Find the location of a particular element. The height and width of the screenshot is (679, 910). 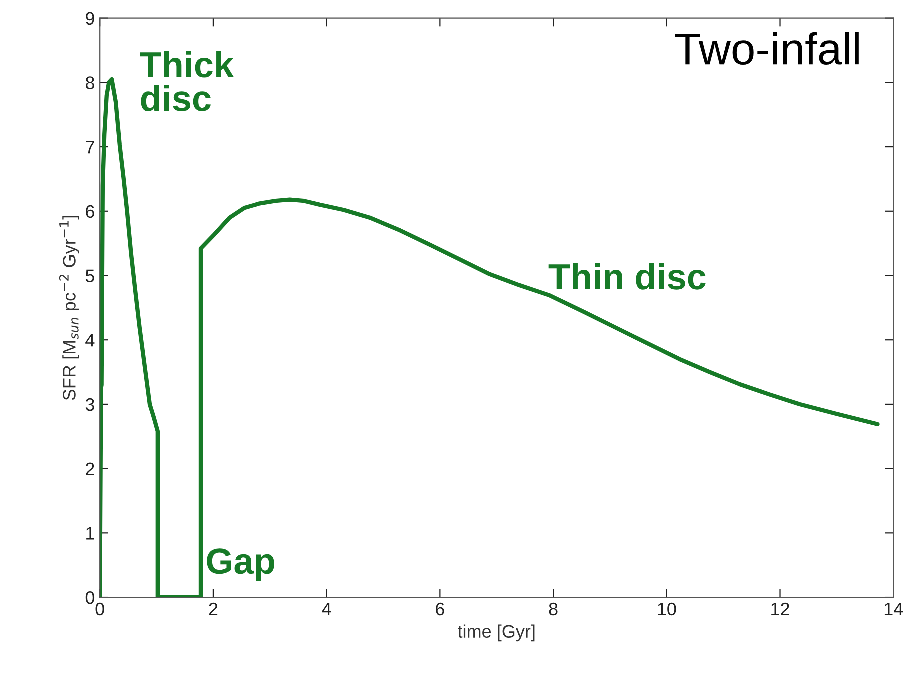

y-tick-label: 7 is located at coordinates (90, 147).